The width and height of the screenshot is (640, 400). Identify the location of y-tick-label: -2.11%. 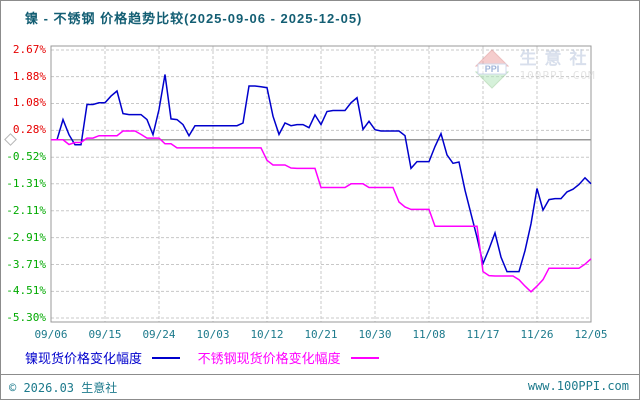
(26, 210).